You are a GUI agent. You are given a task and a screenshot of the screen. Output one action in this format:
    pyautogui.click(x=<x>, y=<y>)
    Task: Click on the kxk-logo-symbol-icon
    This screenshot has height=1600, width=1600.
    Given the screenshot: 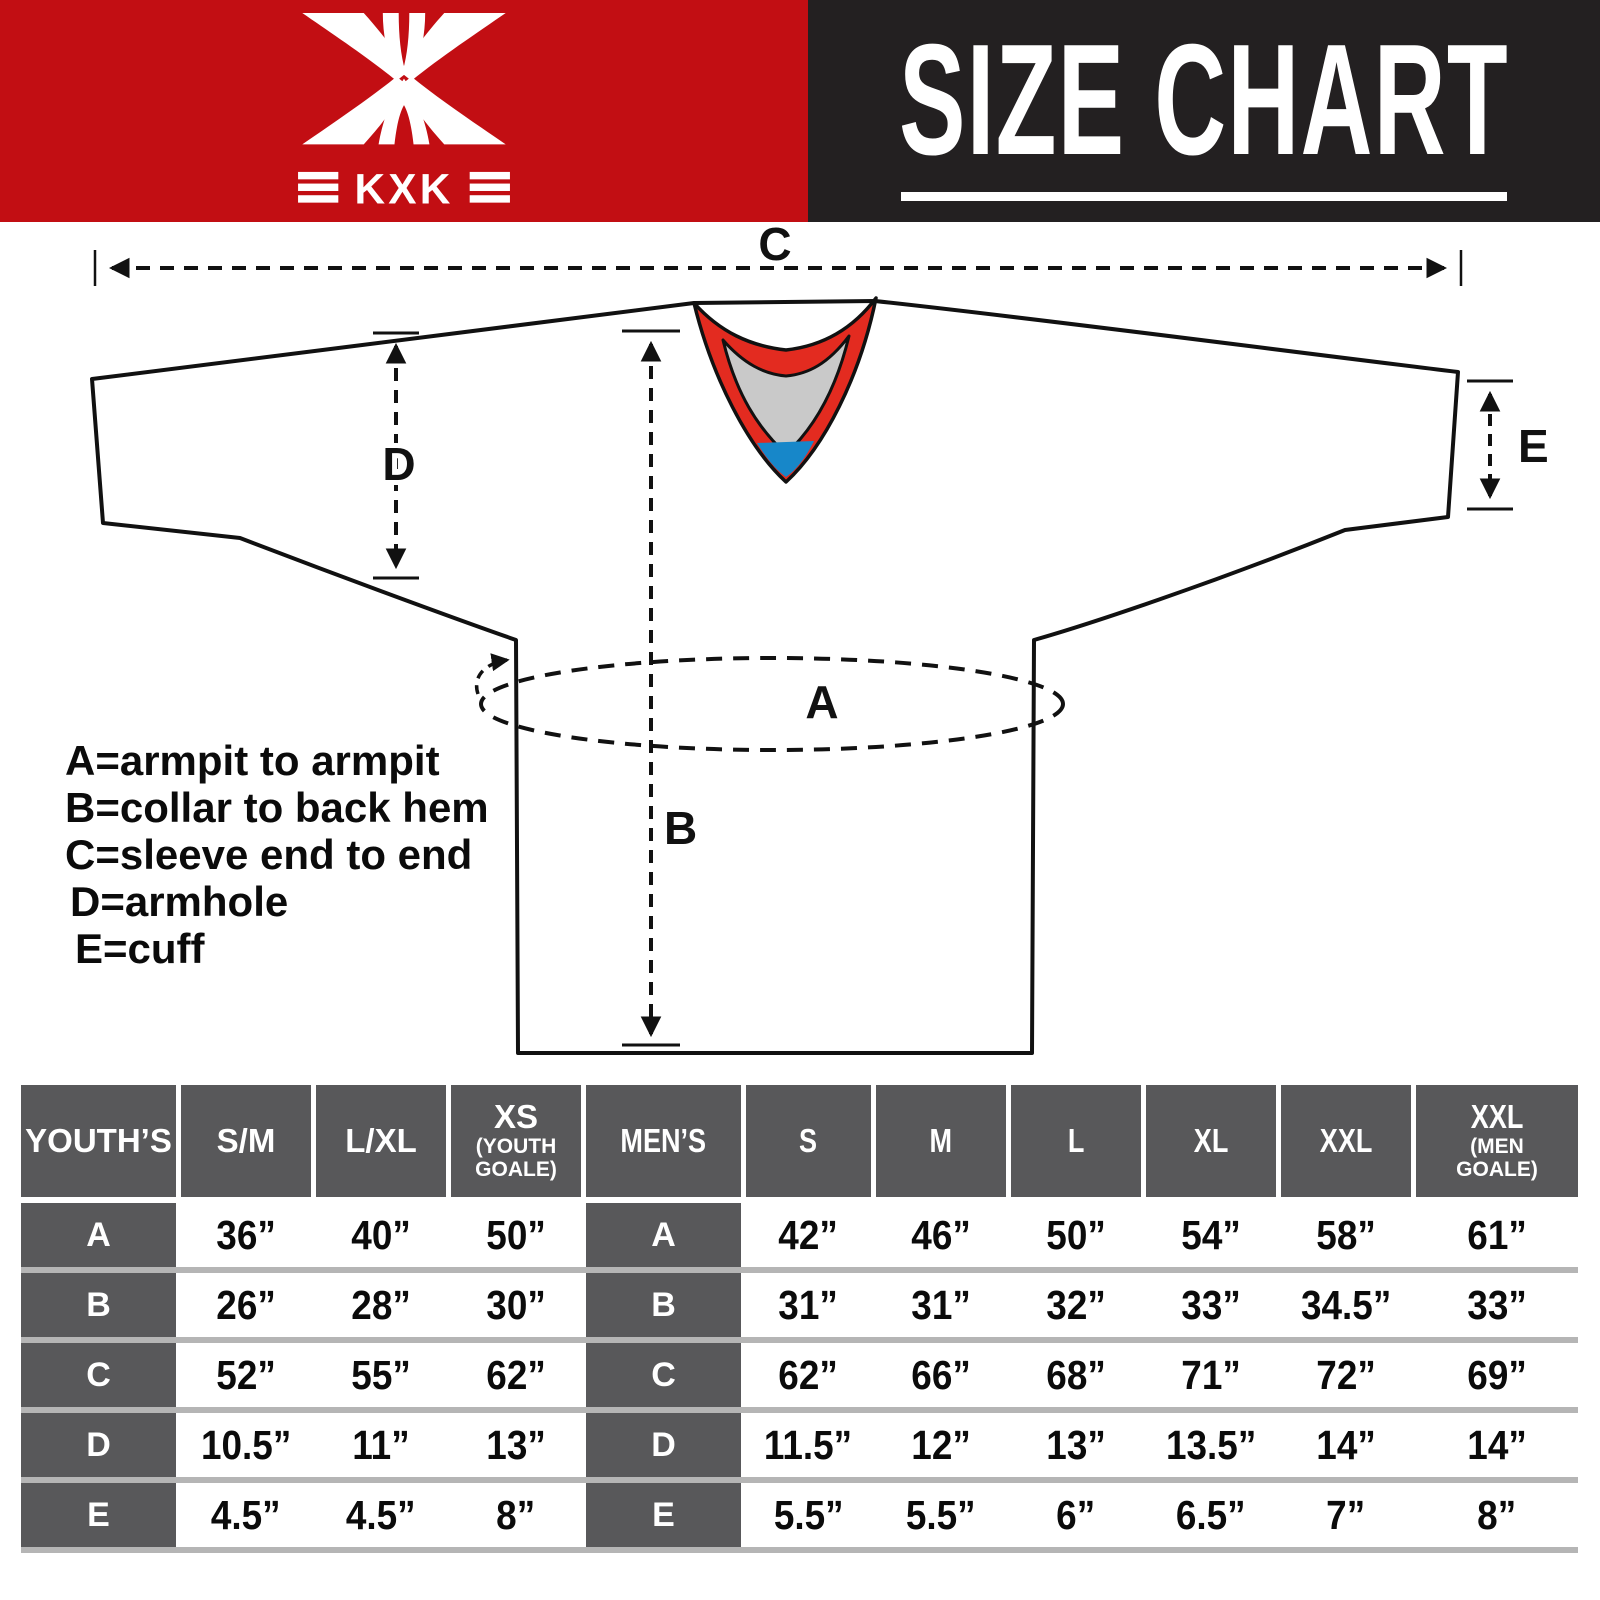 What is the action you would take?
    pyautogui.click(x=404, y=79)
    